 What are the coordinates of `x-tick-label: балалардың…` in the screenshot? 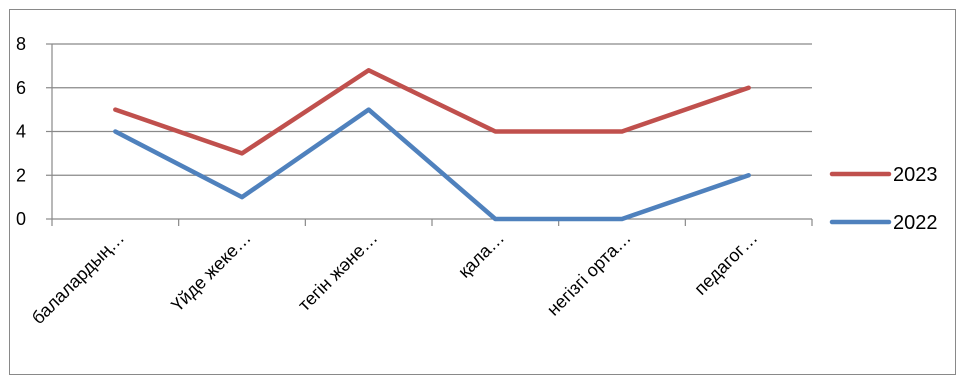 It's located at (78, 278).